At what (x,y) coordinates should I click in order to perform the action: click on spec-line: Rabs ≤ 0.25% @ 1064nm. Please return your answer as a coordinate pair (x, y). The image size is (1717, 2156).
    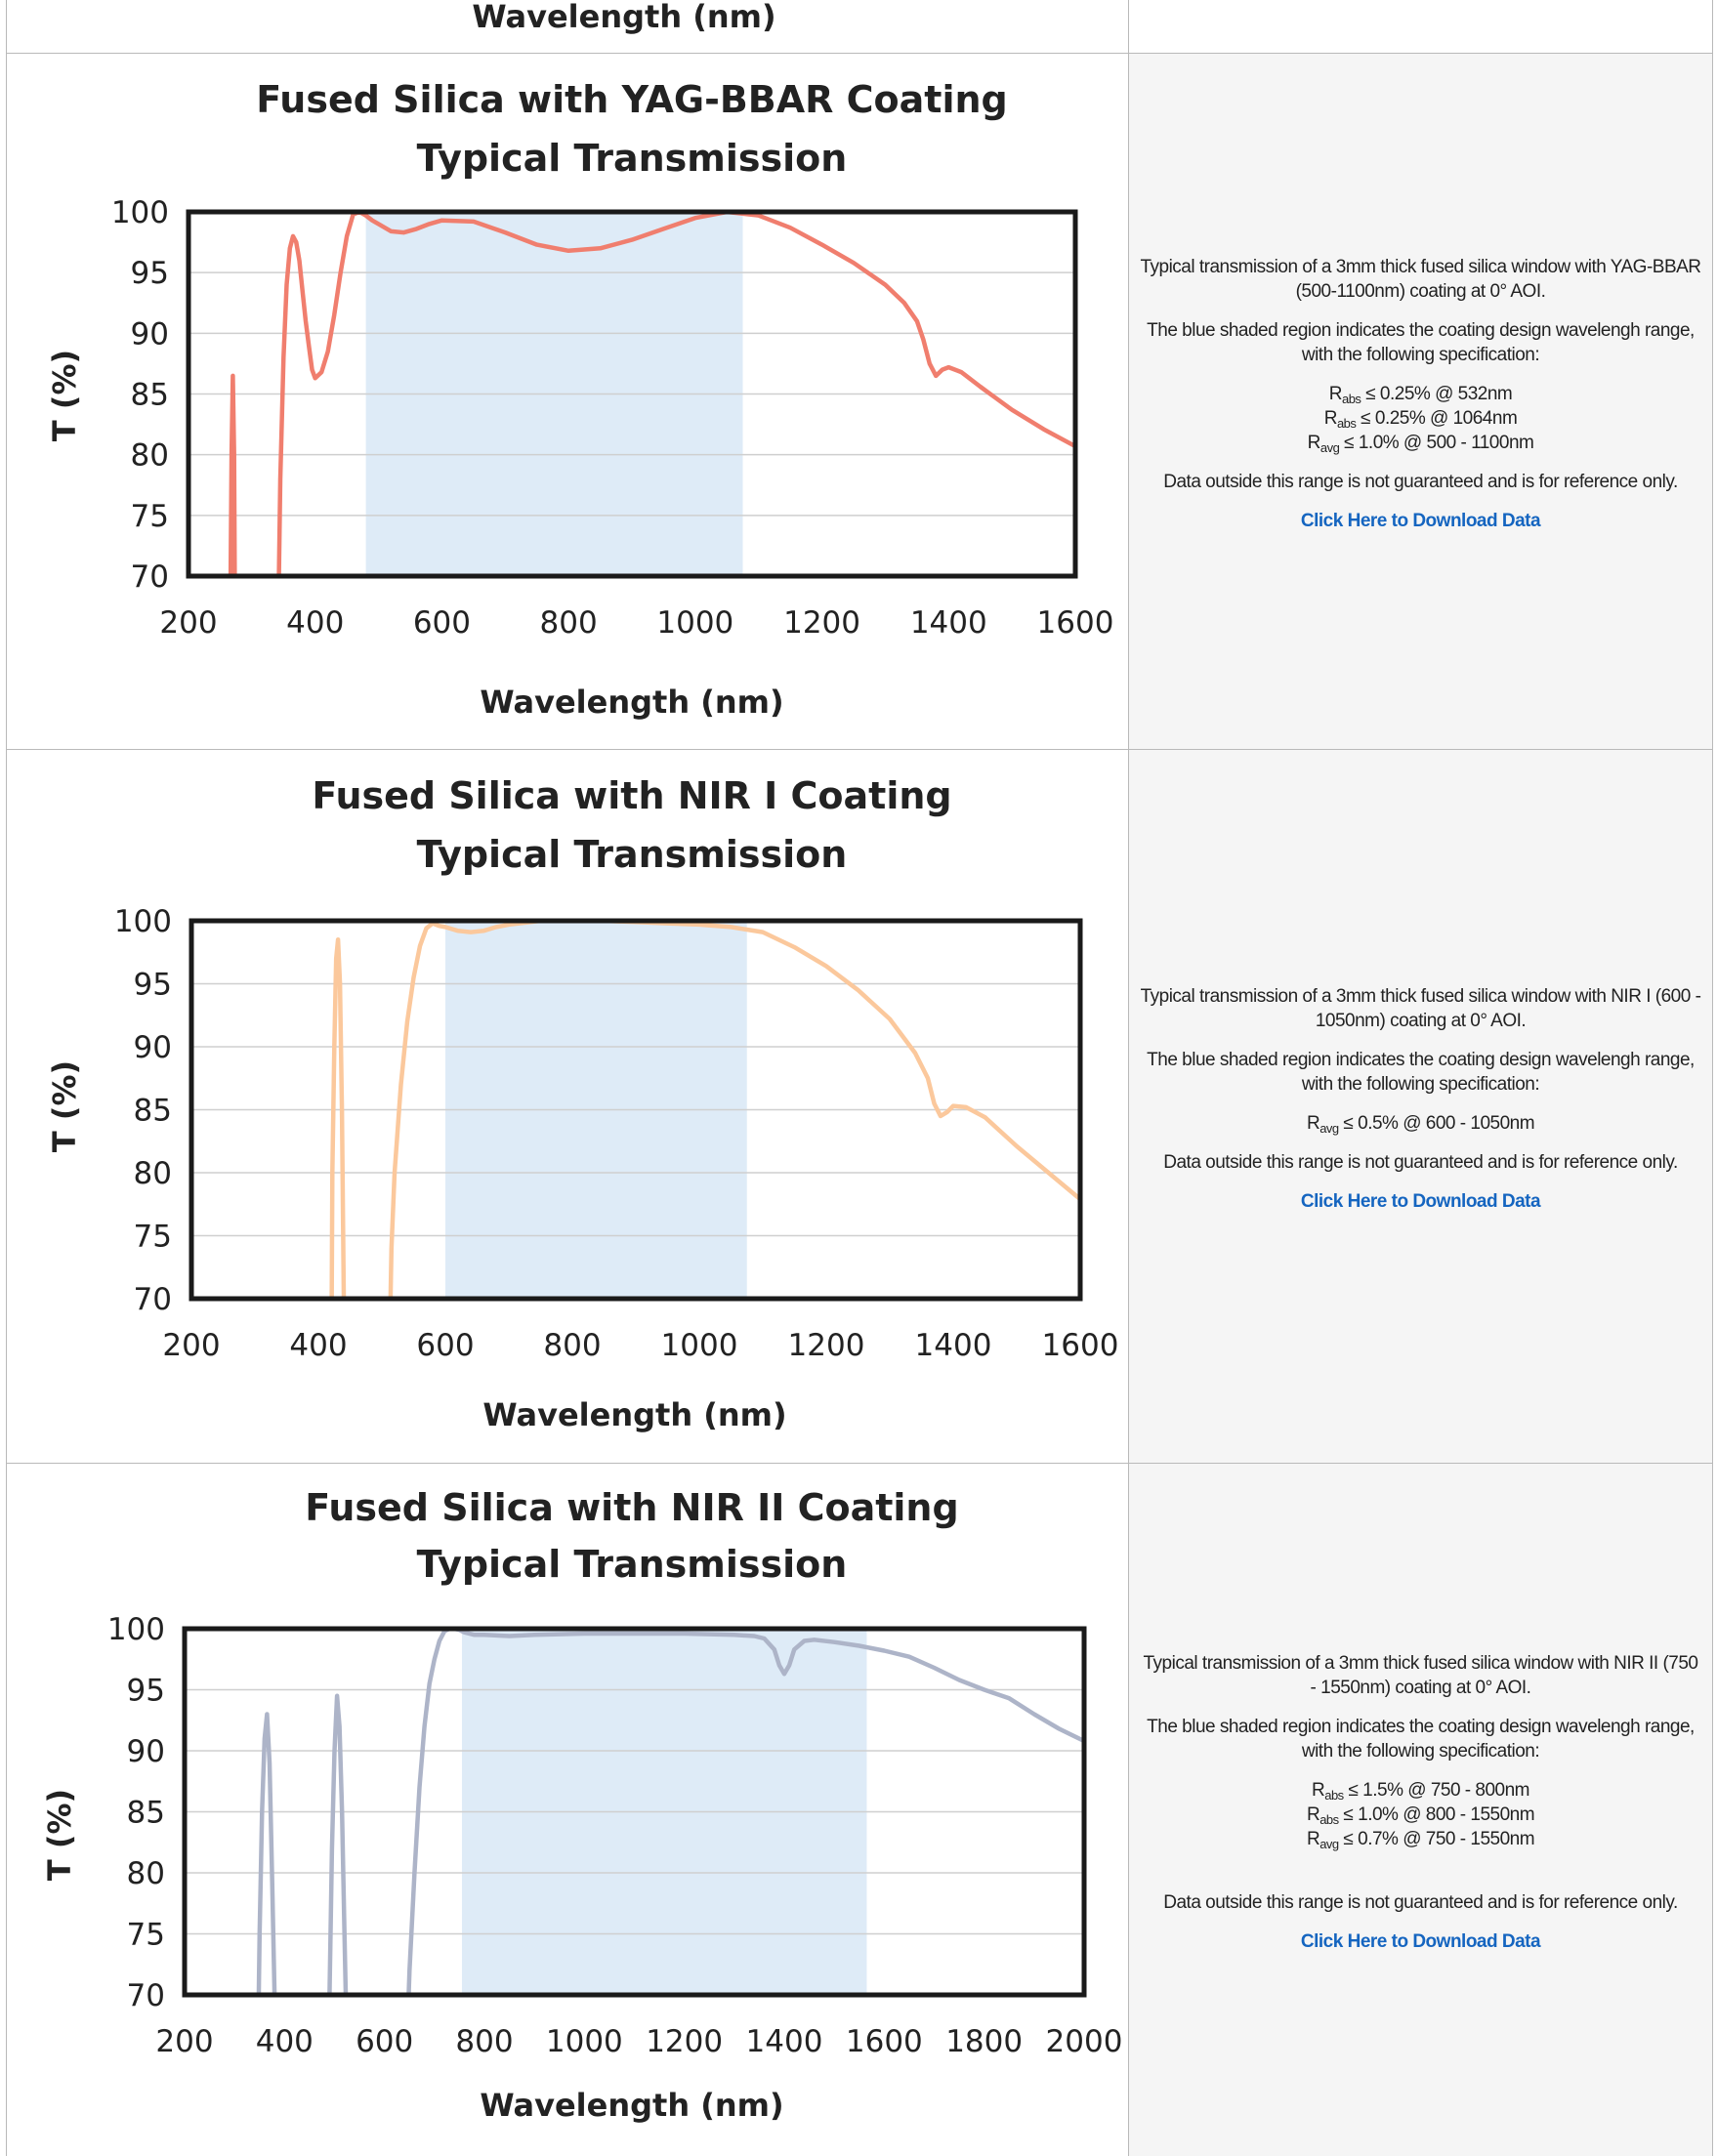
    Looking at the image, I should click on (1421, 420).